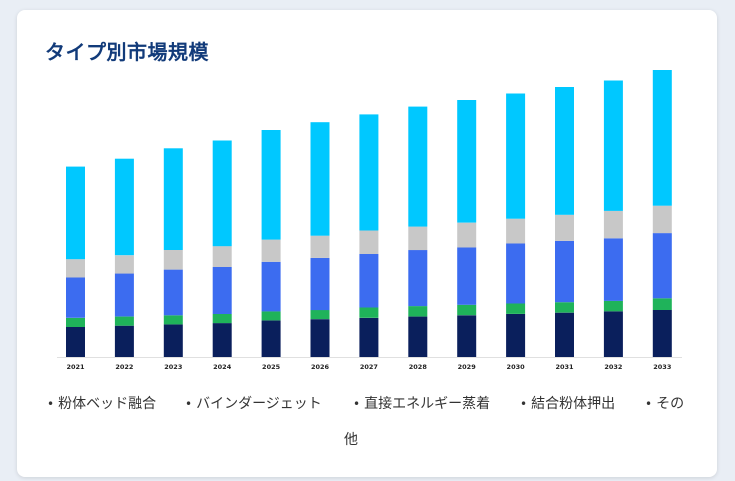  What do you see at coordinates (467, 367) in the screenshot?
I see `x-tick-label: 2029` at bounding box center [467, 367].